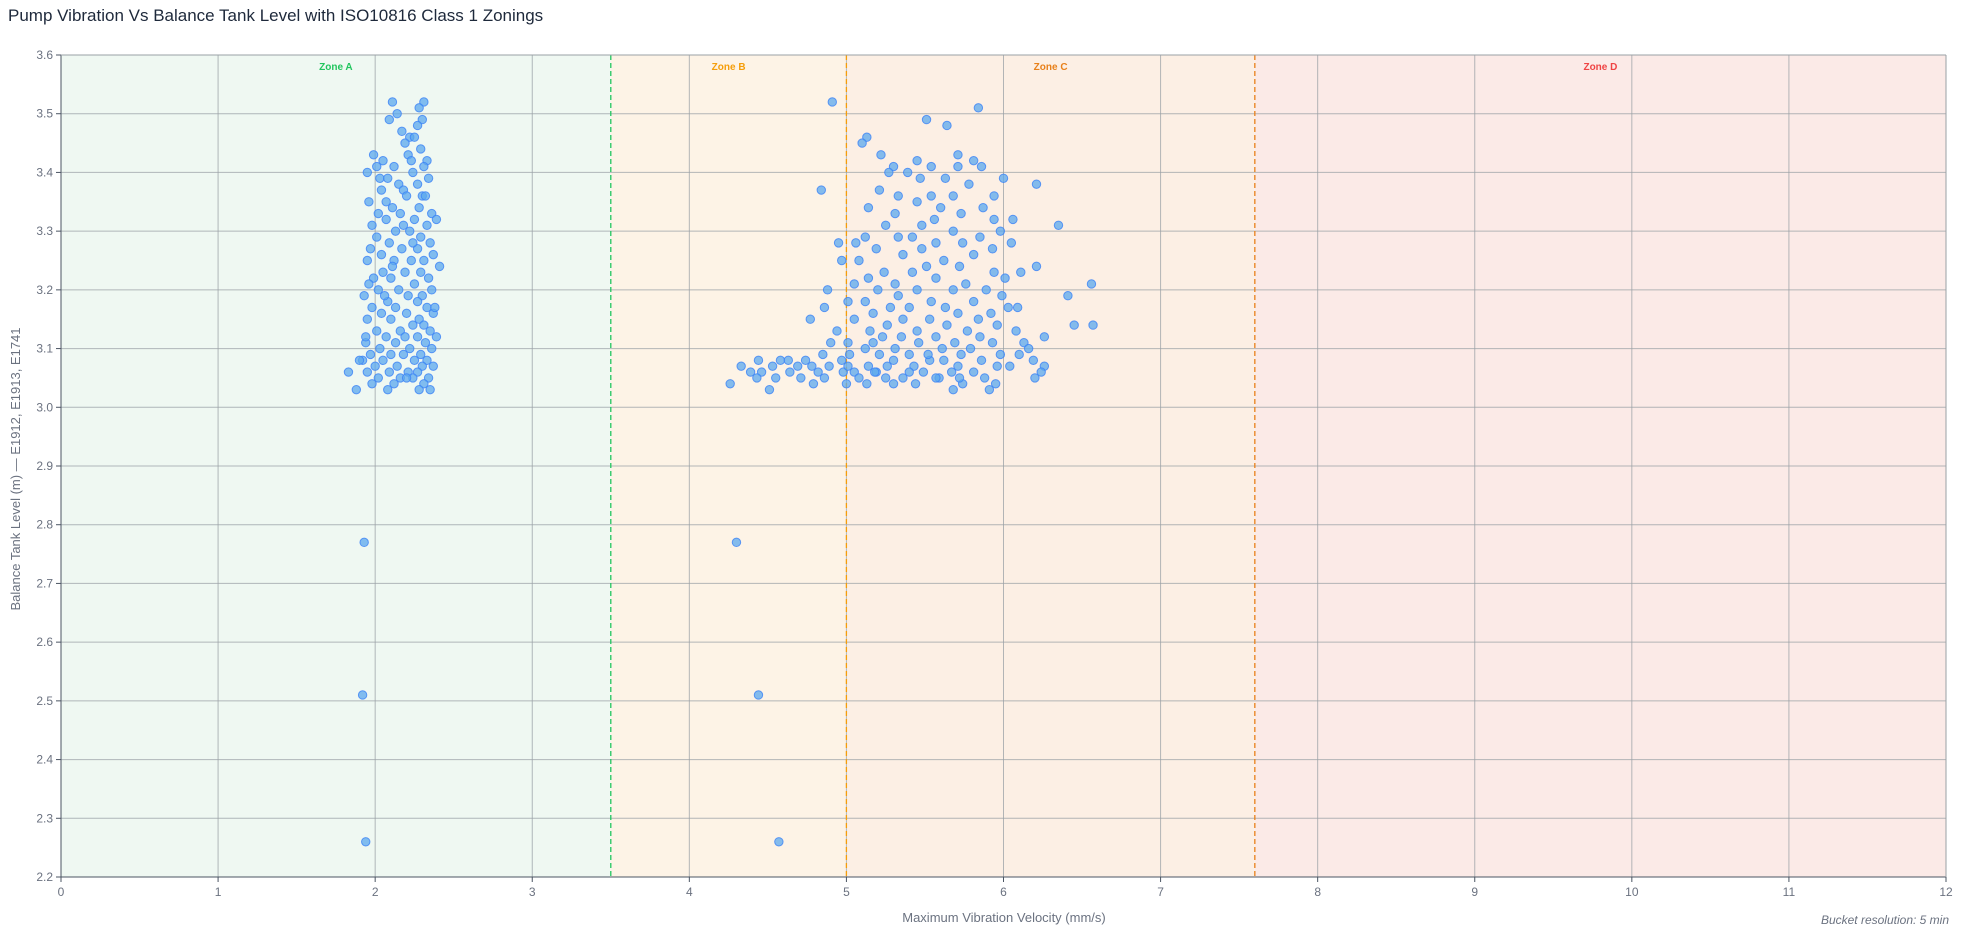  I want to click on y-tick-label: 3.1, so click(44, 349).